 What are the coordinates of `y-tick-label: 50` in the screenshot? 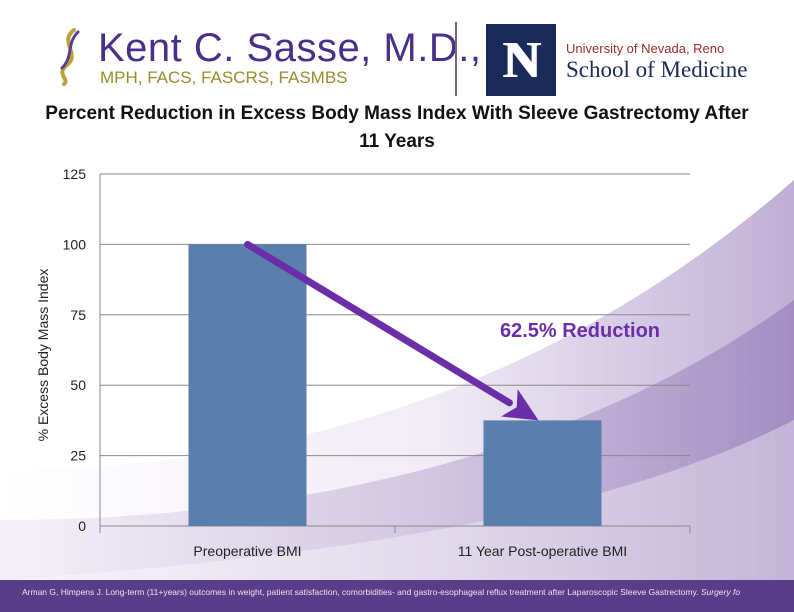 It's located at (78, 385).